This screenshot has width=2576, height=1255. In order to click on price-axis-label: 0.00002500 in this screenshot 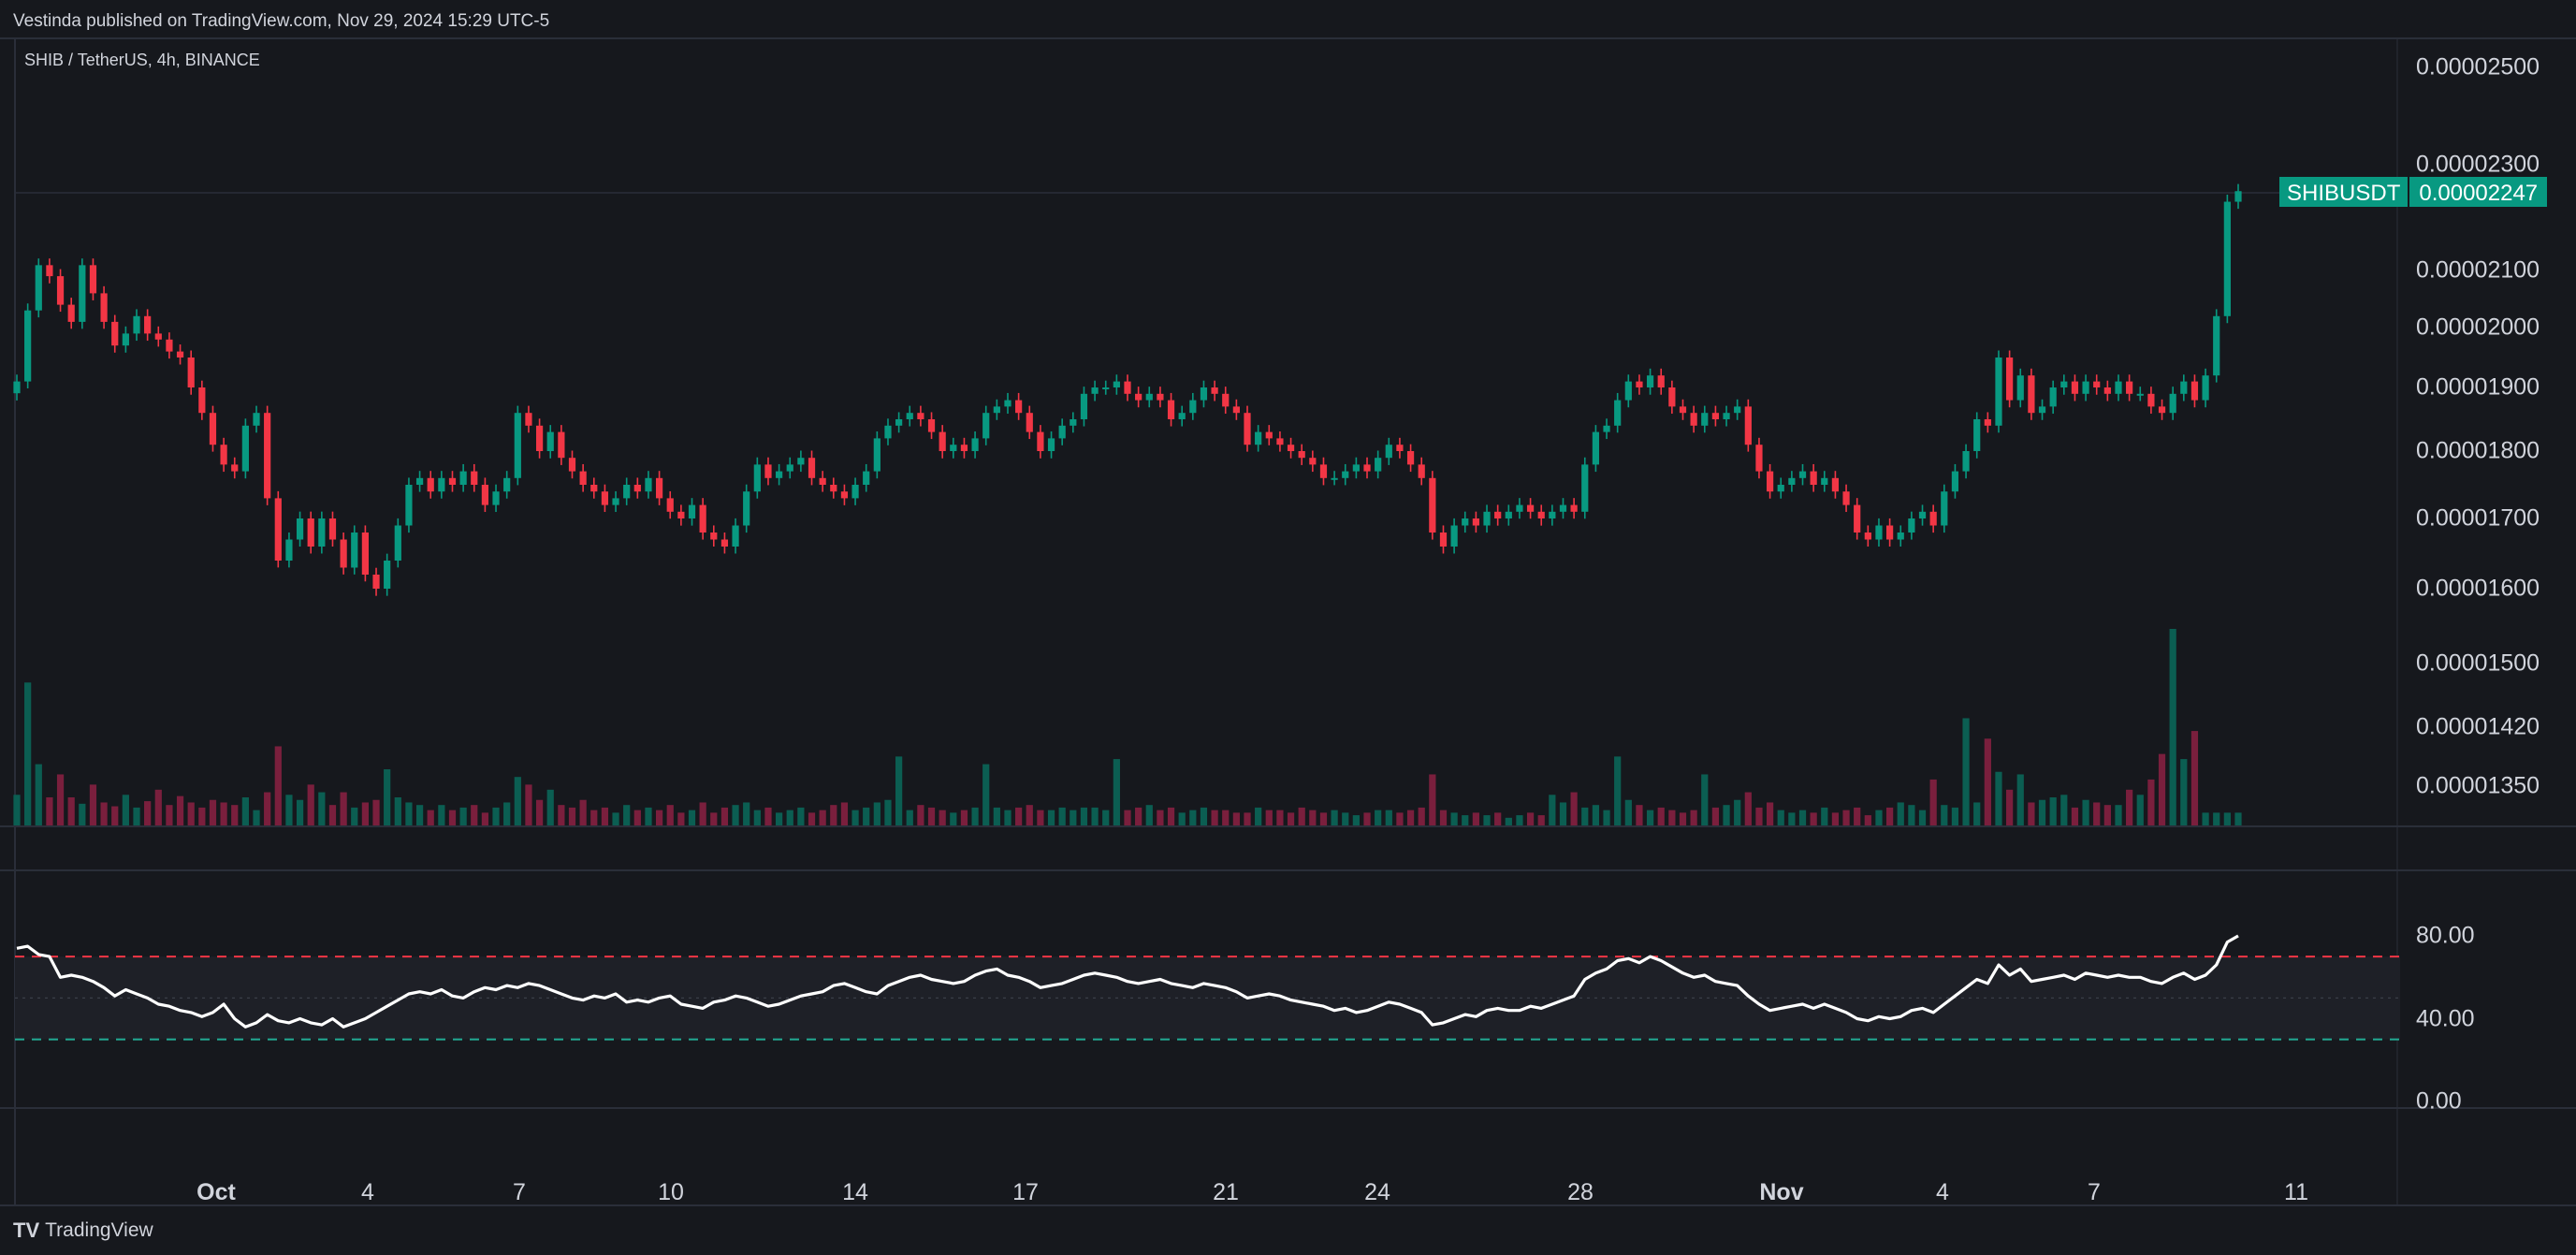, I will do `click(2478, 66)`.